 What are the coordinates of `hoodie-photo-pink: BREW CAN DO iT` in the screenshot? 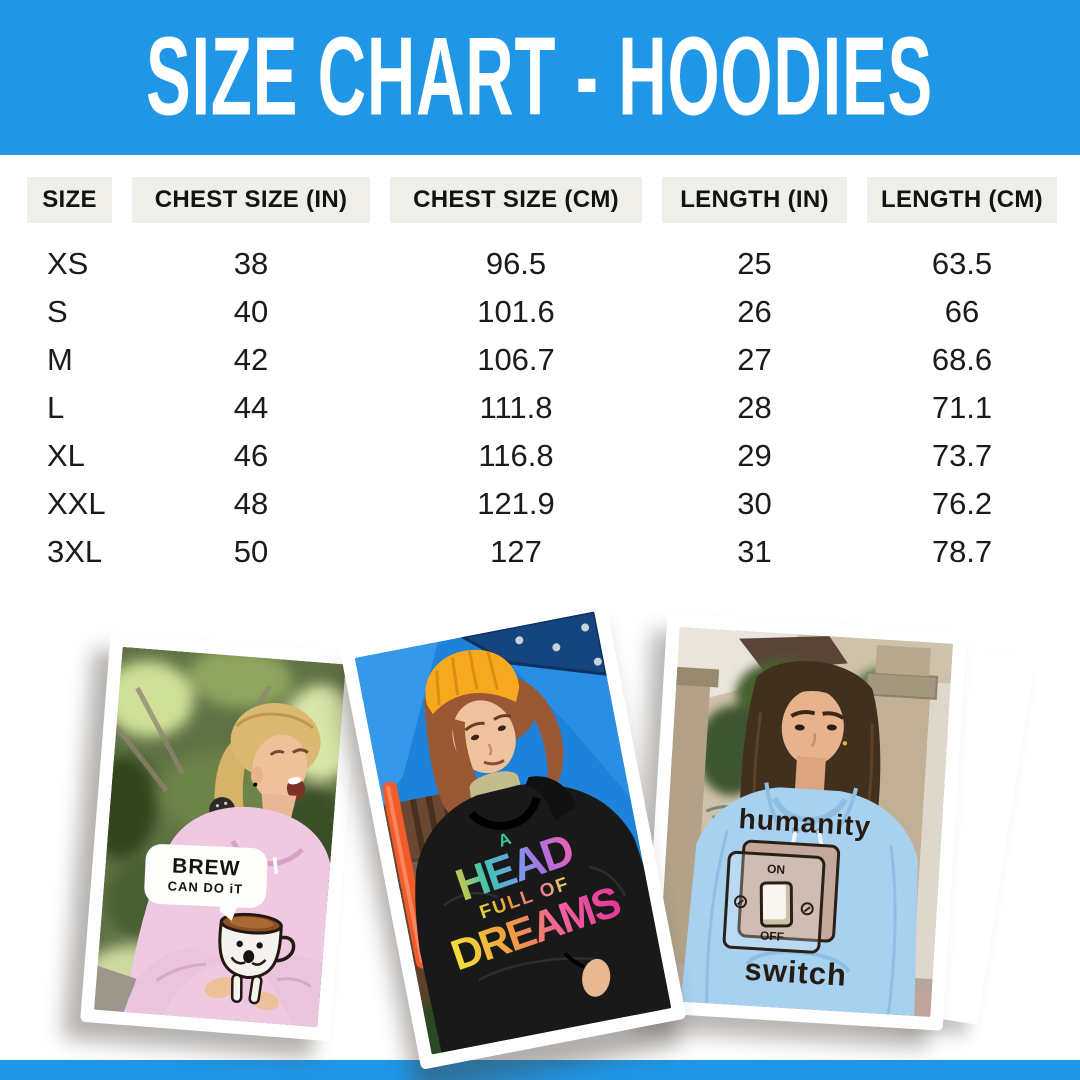 It's located at (220, 837).